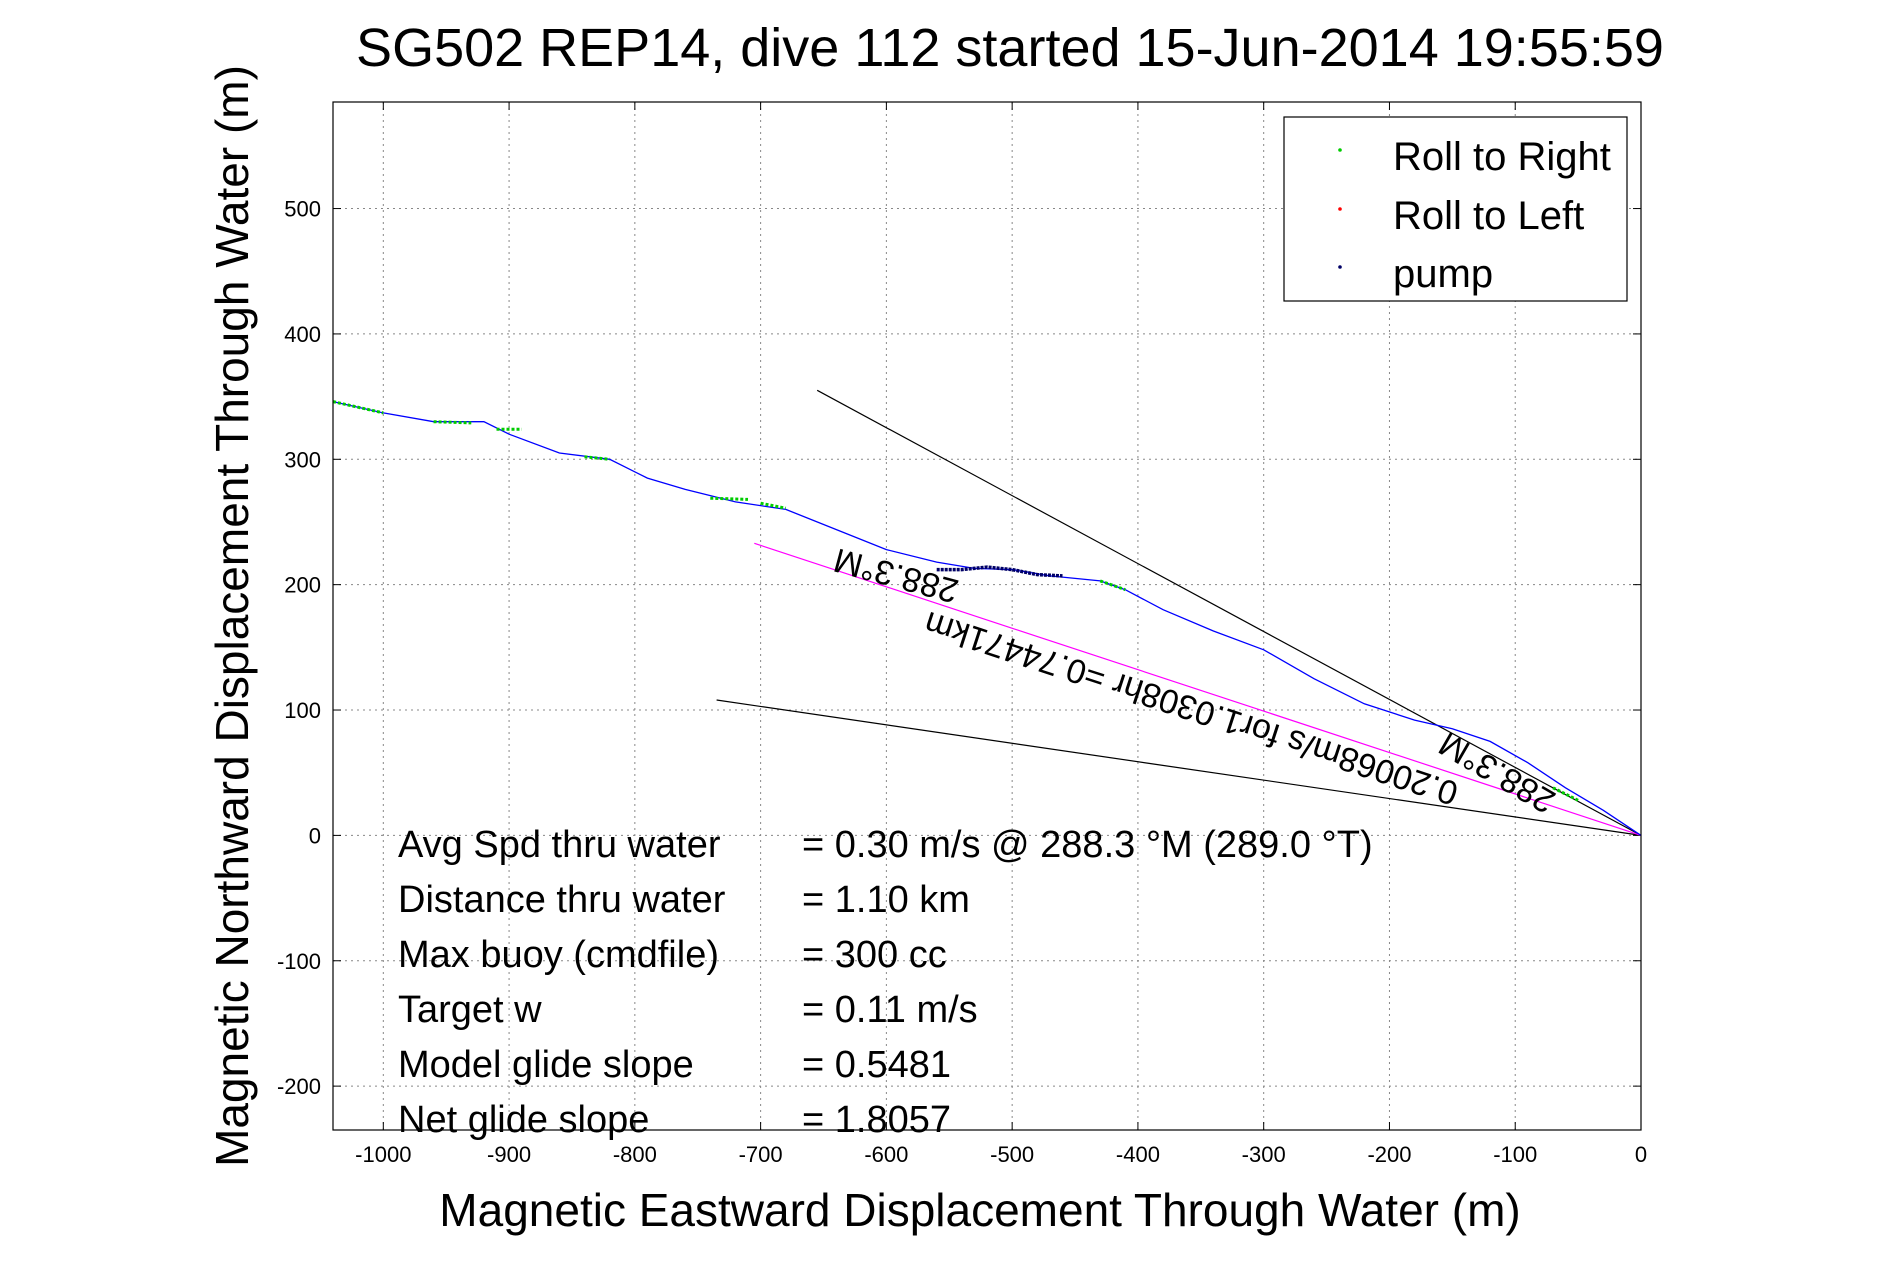 Image resolution: width=1891 pixels, height=1262 pixels. Describe the element at coordinates (1641, 1154) in the screenshot. I see `x-tick-label: 0` at that location.